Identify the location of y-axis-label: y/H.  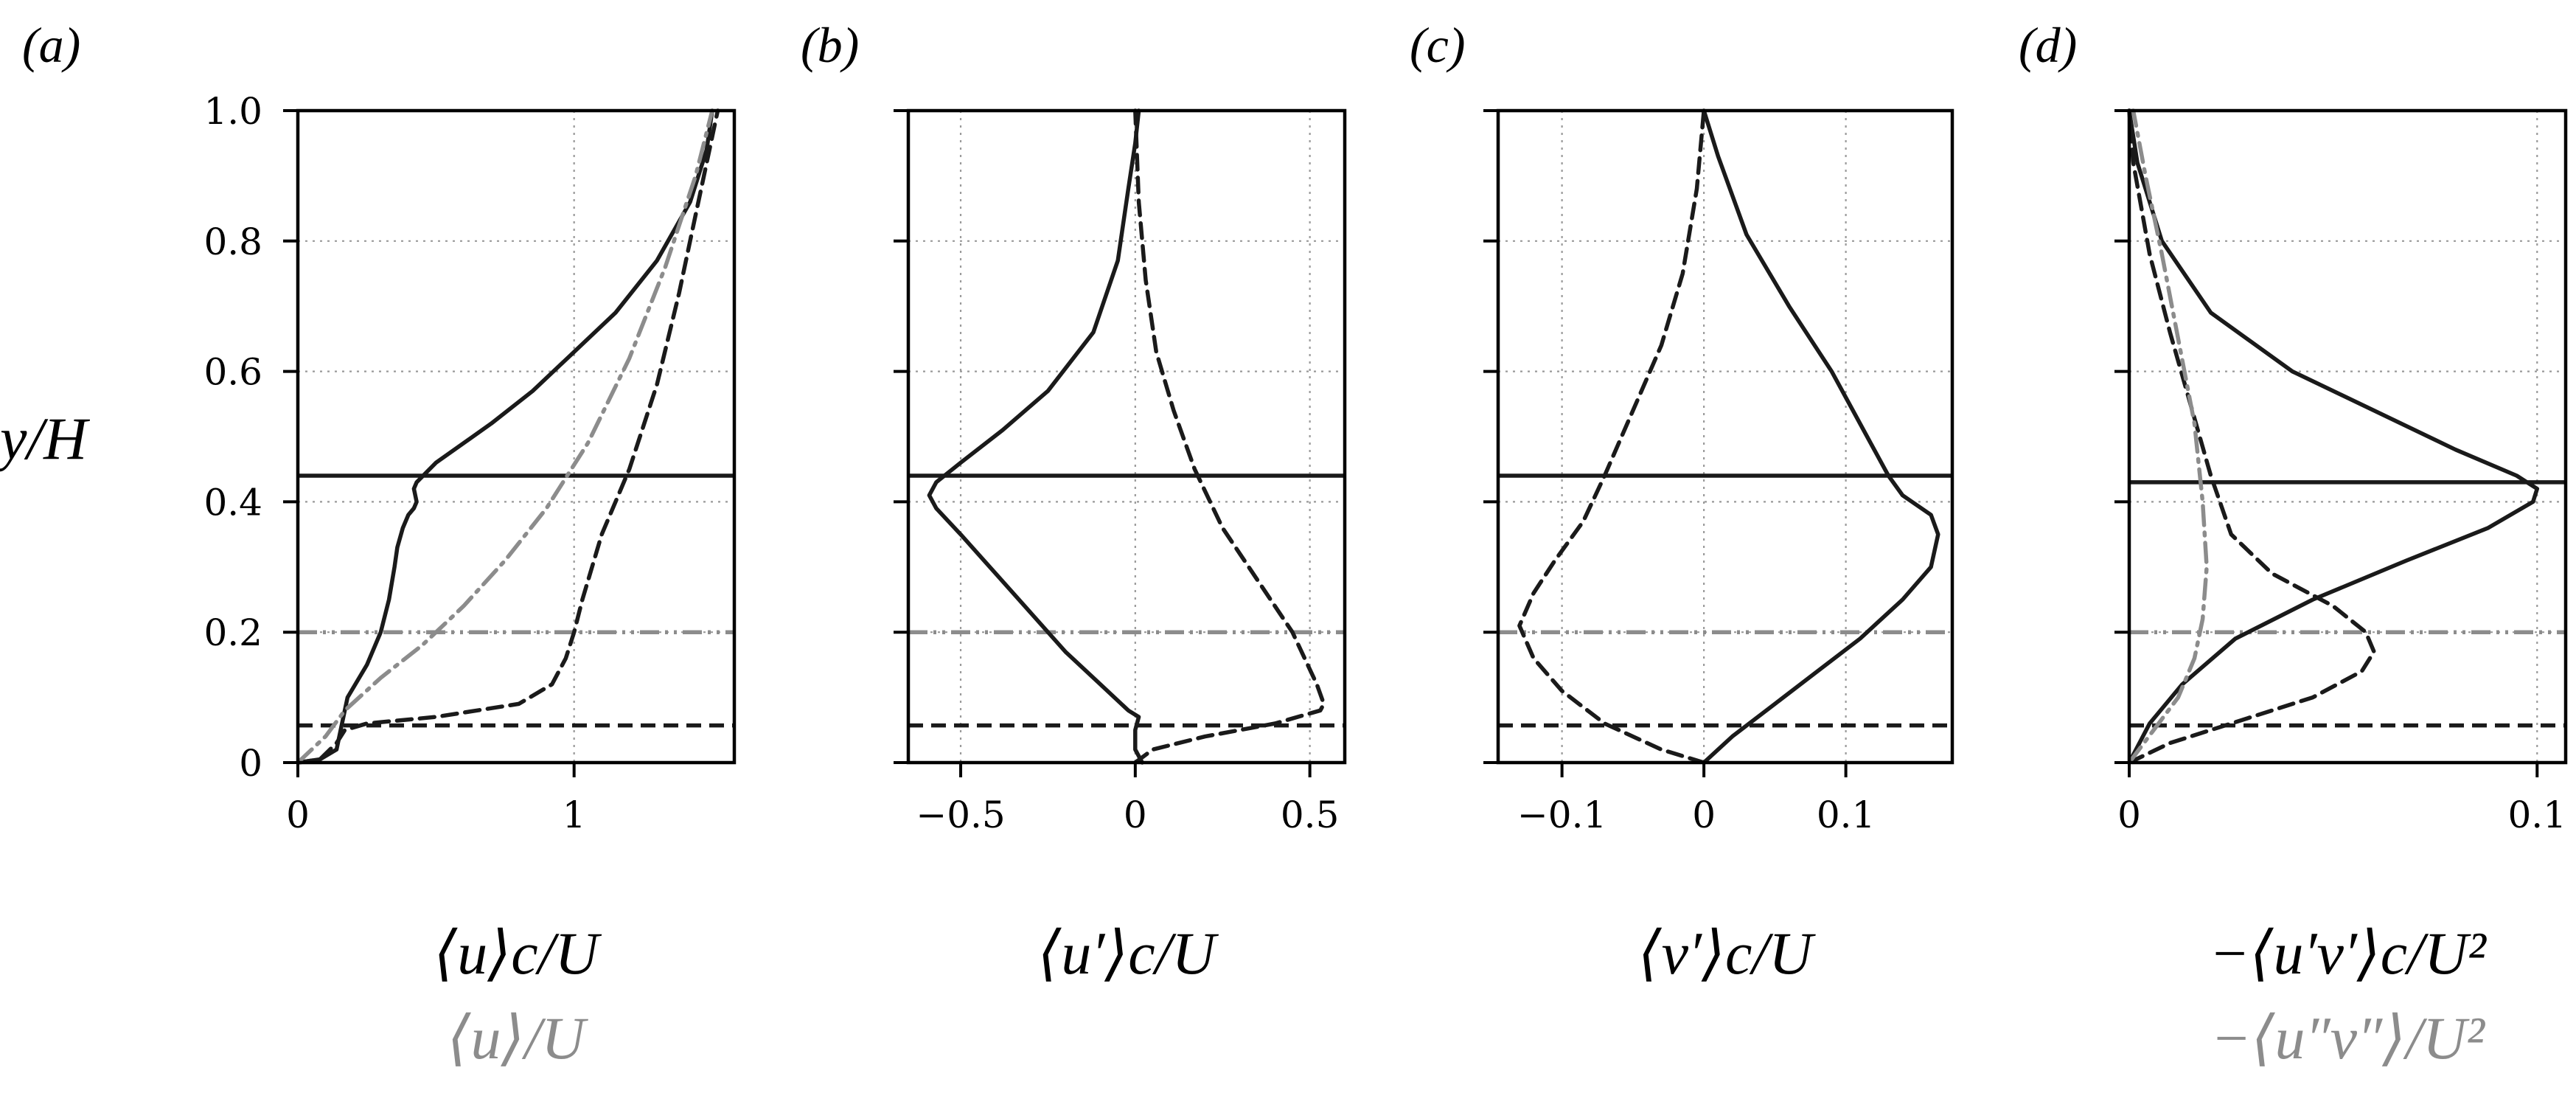
(45, 438).